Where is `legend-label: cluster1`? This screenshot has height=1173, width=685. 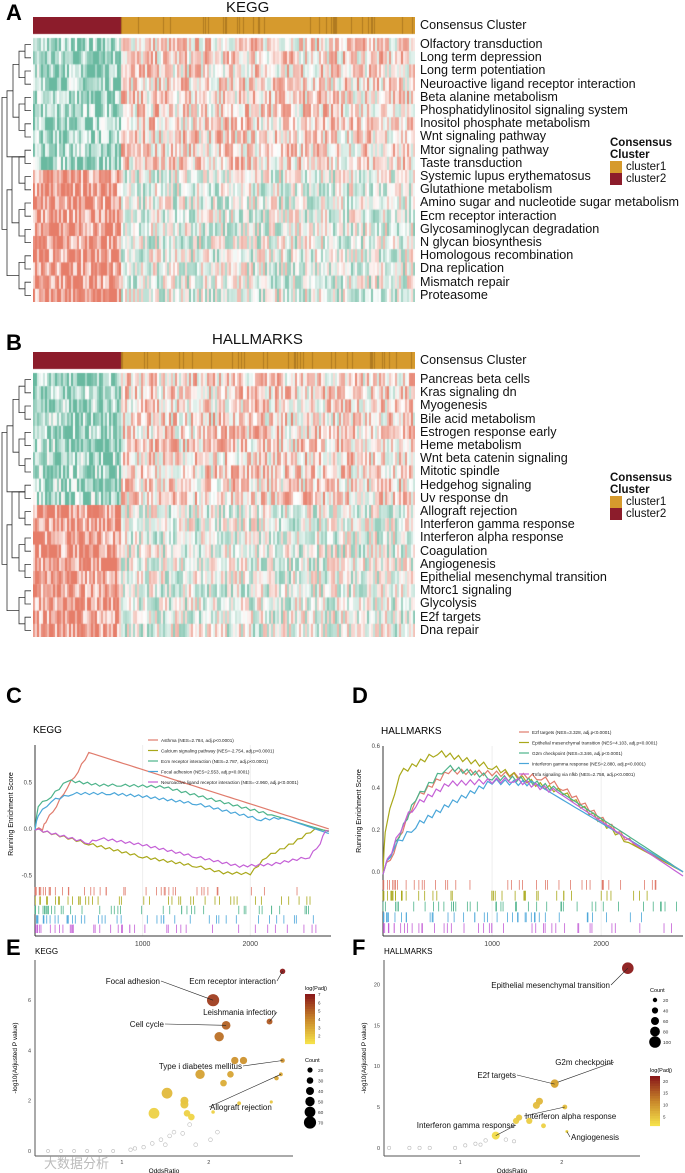 legend-label: cluster1 is located at coordinates (646, 167).